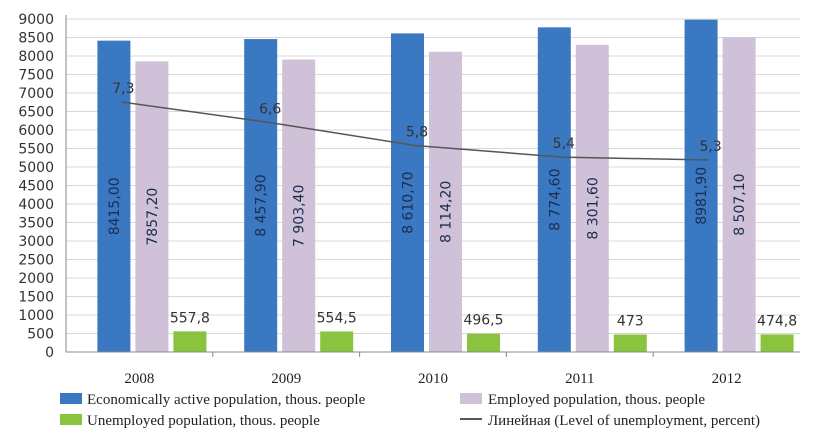 Image resolution: width=818 pixels, height=434 pixels. Describe the element at coordinates (710, 147) in the screenshot. I see `trend-label-2012: 5,3` at that location.